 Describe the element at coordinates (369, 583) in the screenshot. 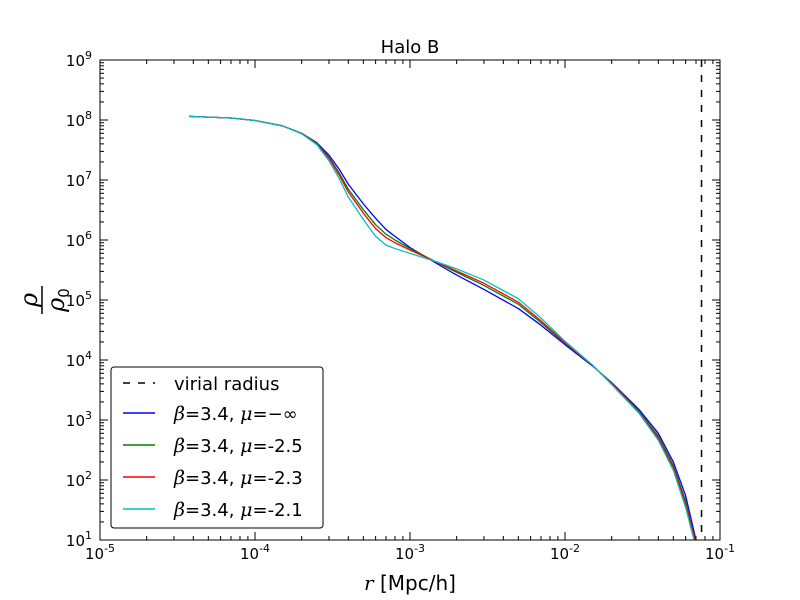

I see `x-axis-symbol: r` at that location.